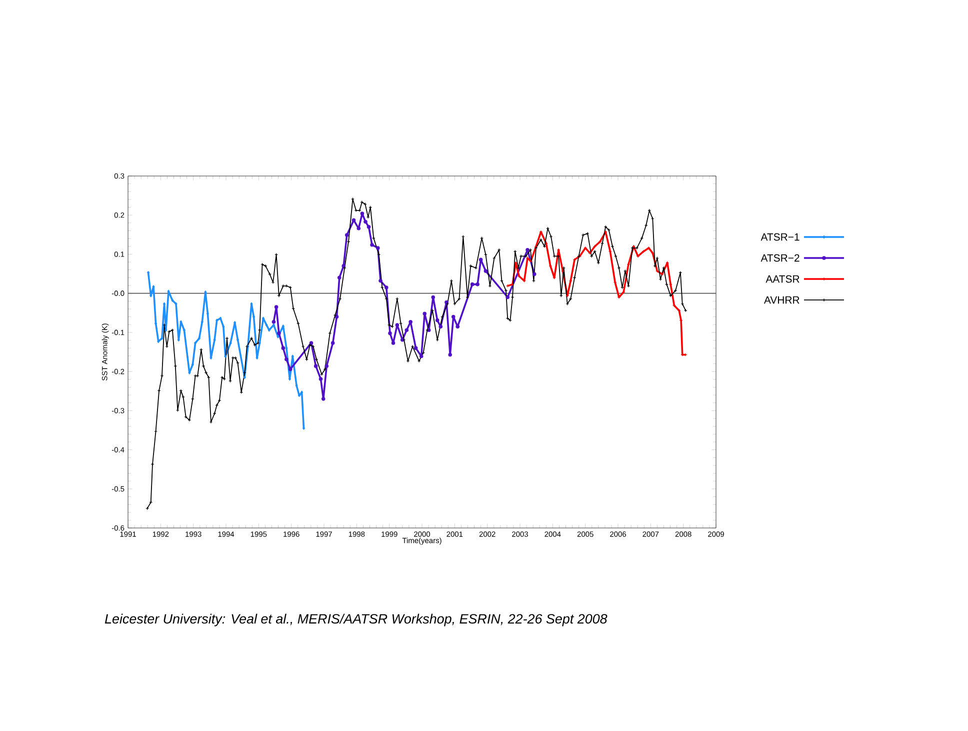  What do you see at coordinates (356, 620) in the screenshot?
I see `text: Leicester University: Veal et al., MERIS/AATSR Workshop, ESRIN, 22-26 Sept 2008` at bounding box center [356, 620].